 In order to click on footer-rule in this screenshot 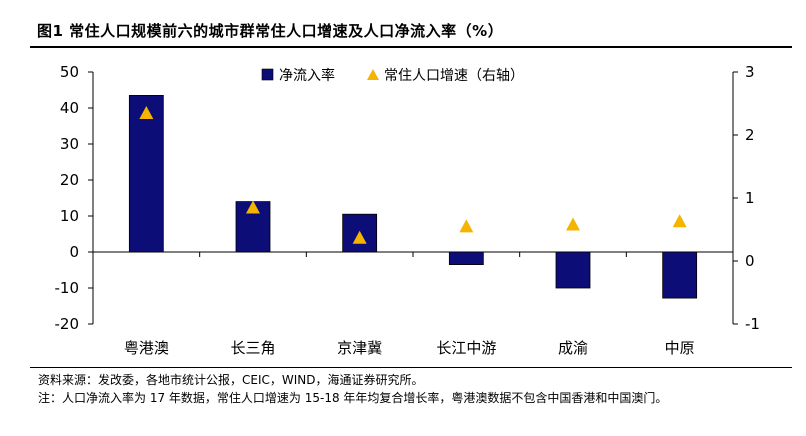, I will do `click(411, 367)`.